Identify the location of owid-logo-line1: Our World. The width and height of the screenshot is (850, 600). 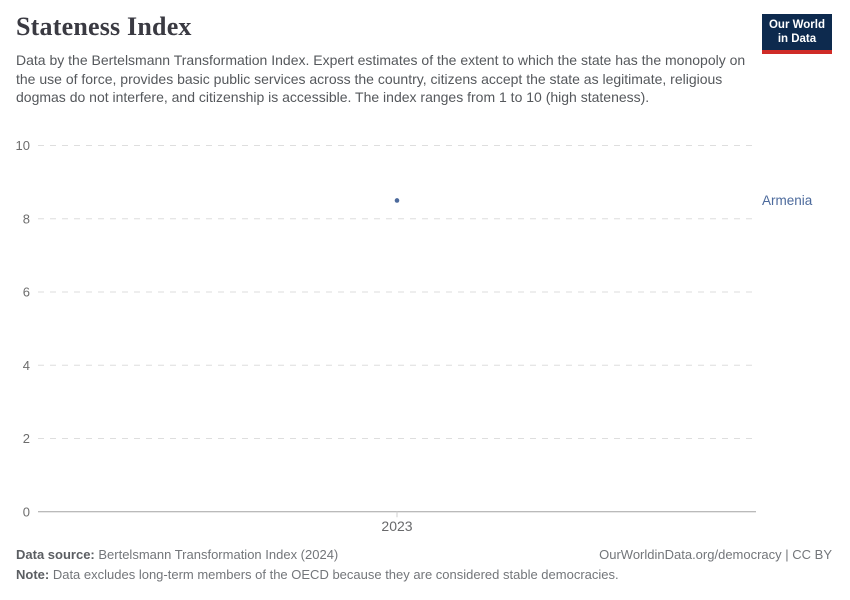
(796, 25).